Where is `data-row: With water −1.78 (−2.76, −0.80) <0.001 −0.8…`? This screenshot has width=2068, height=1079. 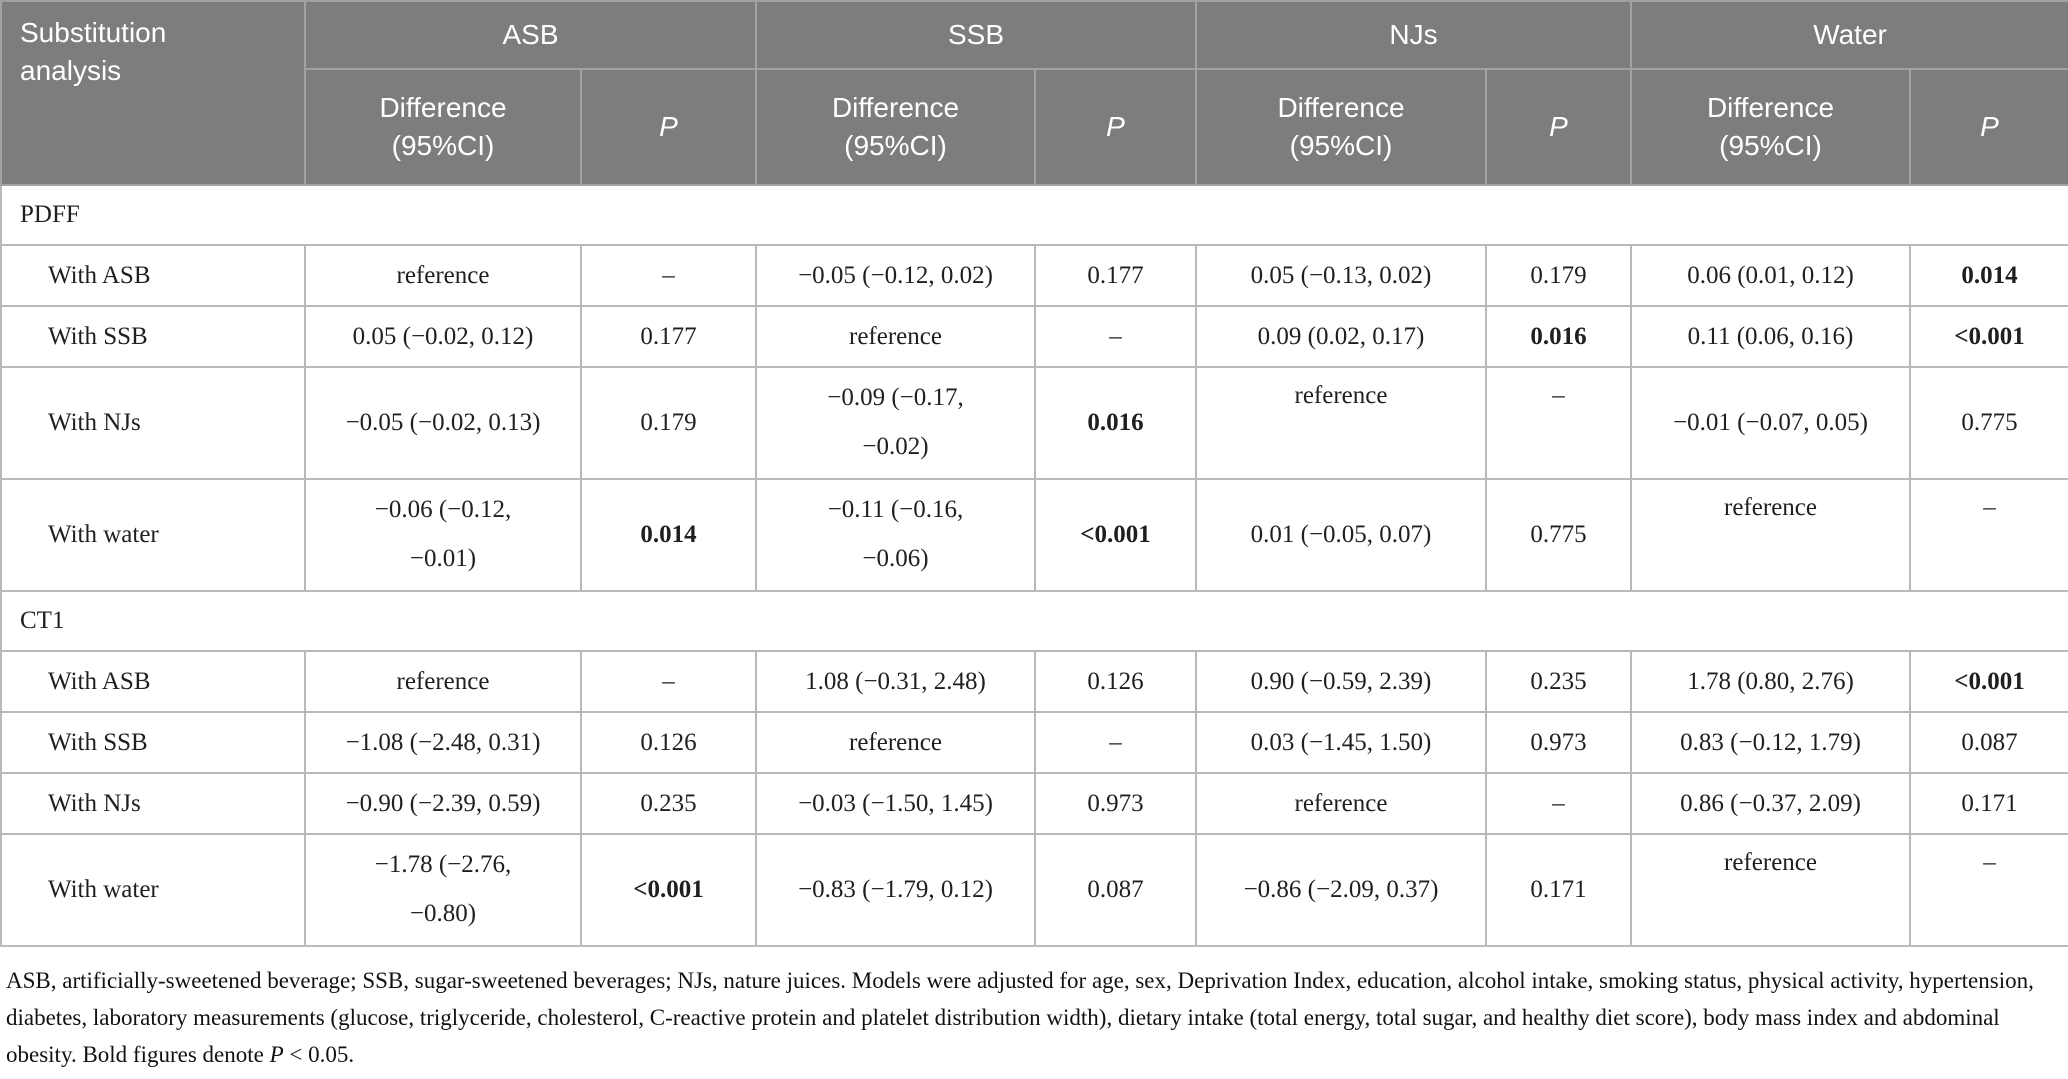
data-row: With water −1.78 (−2.76, −0.80) <0.001 −0.8… is located at coordinates (1034, 890).